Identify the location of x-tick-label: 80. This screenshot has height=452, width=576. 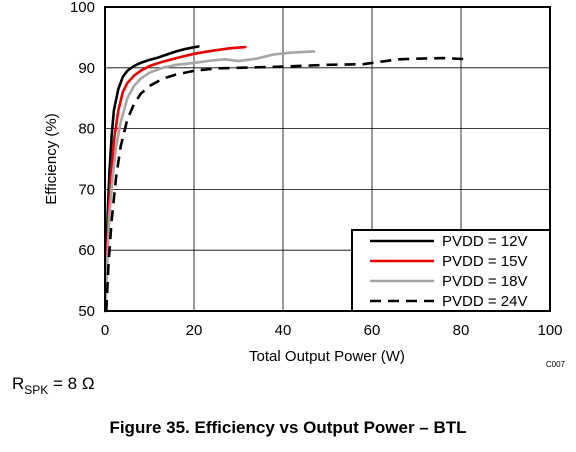
(461, 330).